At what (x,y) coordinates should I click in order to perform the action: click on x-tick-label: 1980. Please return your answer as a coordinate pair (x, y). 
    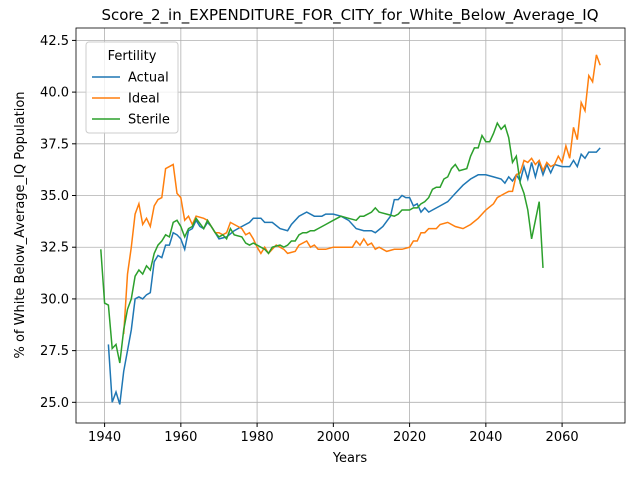
    Looking at the image, I should click on (257, 437).